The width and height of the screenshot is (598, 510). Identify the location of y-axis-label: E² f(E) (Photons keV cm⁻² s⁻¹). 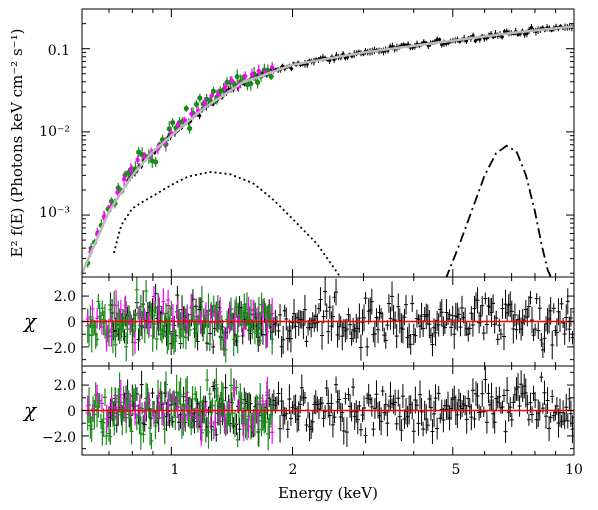
(17, 143).